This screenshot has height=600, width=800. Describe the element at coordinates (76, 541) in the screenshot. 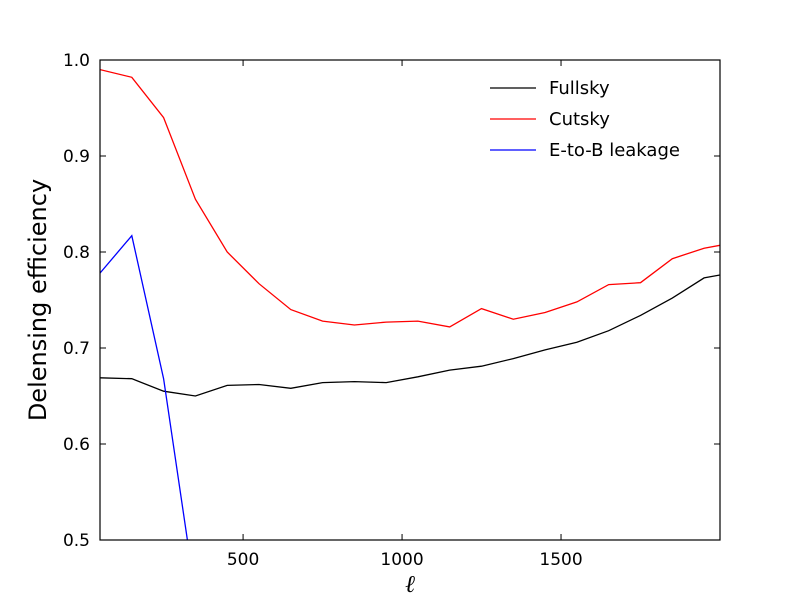

I see `y-tick-label: 0.5` at that location.